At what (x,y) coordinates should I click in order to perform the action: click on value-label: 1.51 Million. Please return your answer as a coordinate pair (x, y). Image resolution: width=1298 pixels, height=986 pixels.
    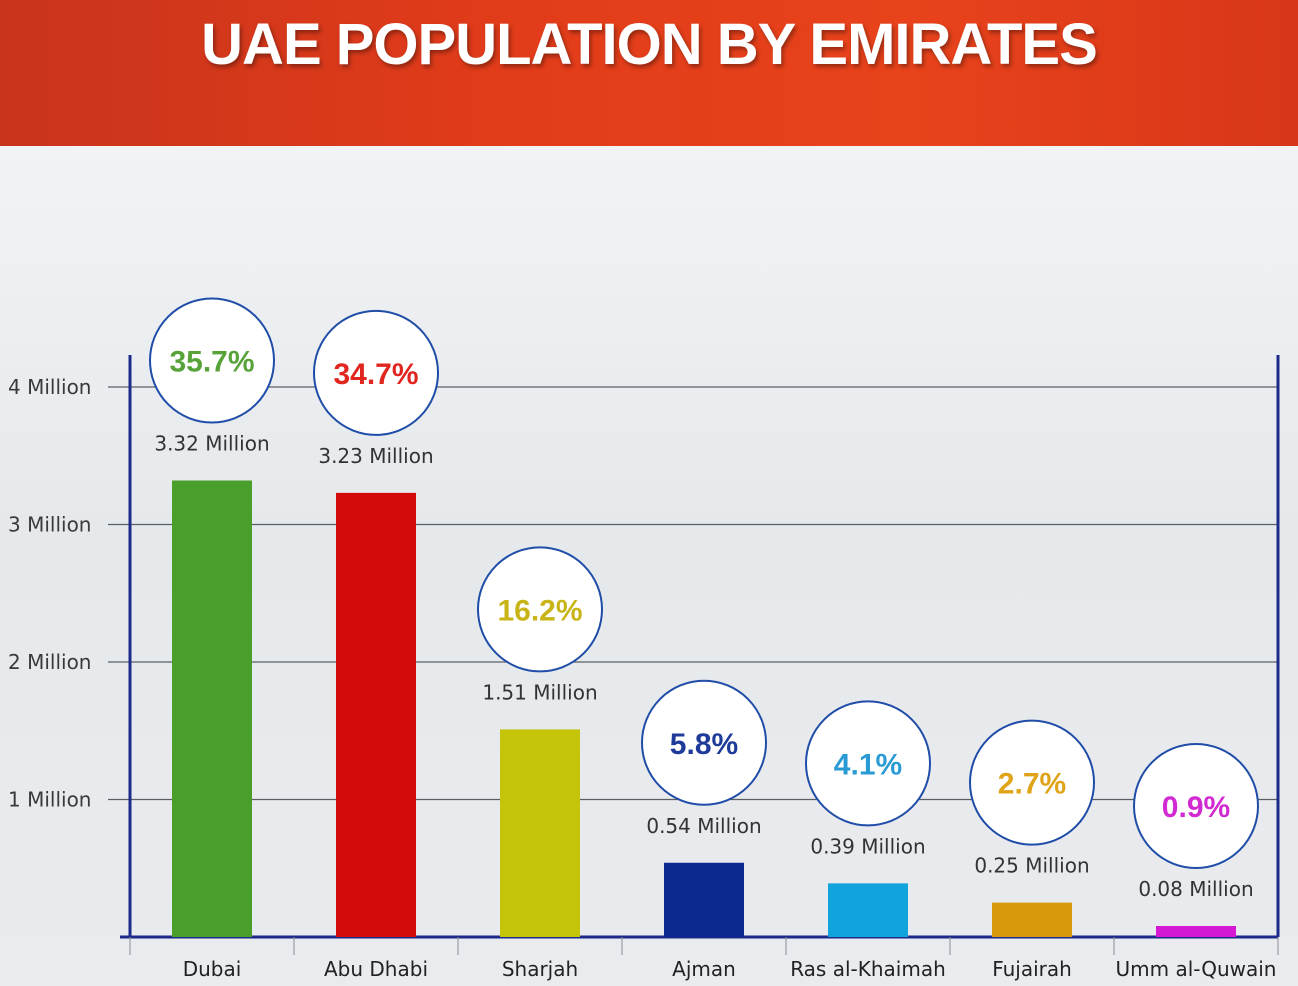
    Looking at the image, I should click on (539, 692).